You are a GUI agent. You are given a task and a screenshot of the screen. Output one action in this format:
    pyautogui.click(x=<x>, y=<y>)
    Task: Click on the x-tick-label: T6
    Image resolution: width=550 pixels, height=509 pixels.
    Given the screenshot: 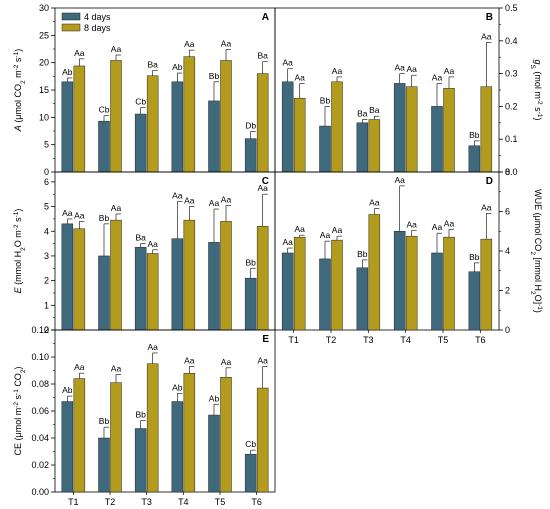 What is the action you would take?
    pyautogui.click(x=256, y=502)
    